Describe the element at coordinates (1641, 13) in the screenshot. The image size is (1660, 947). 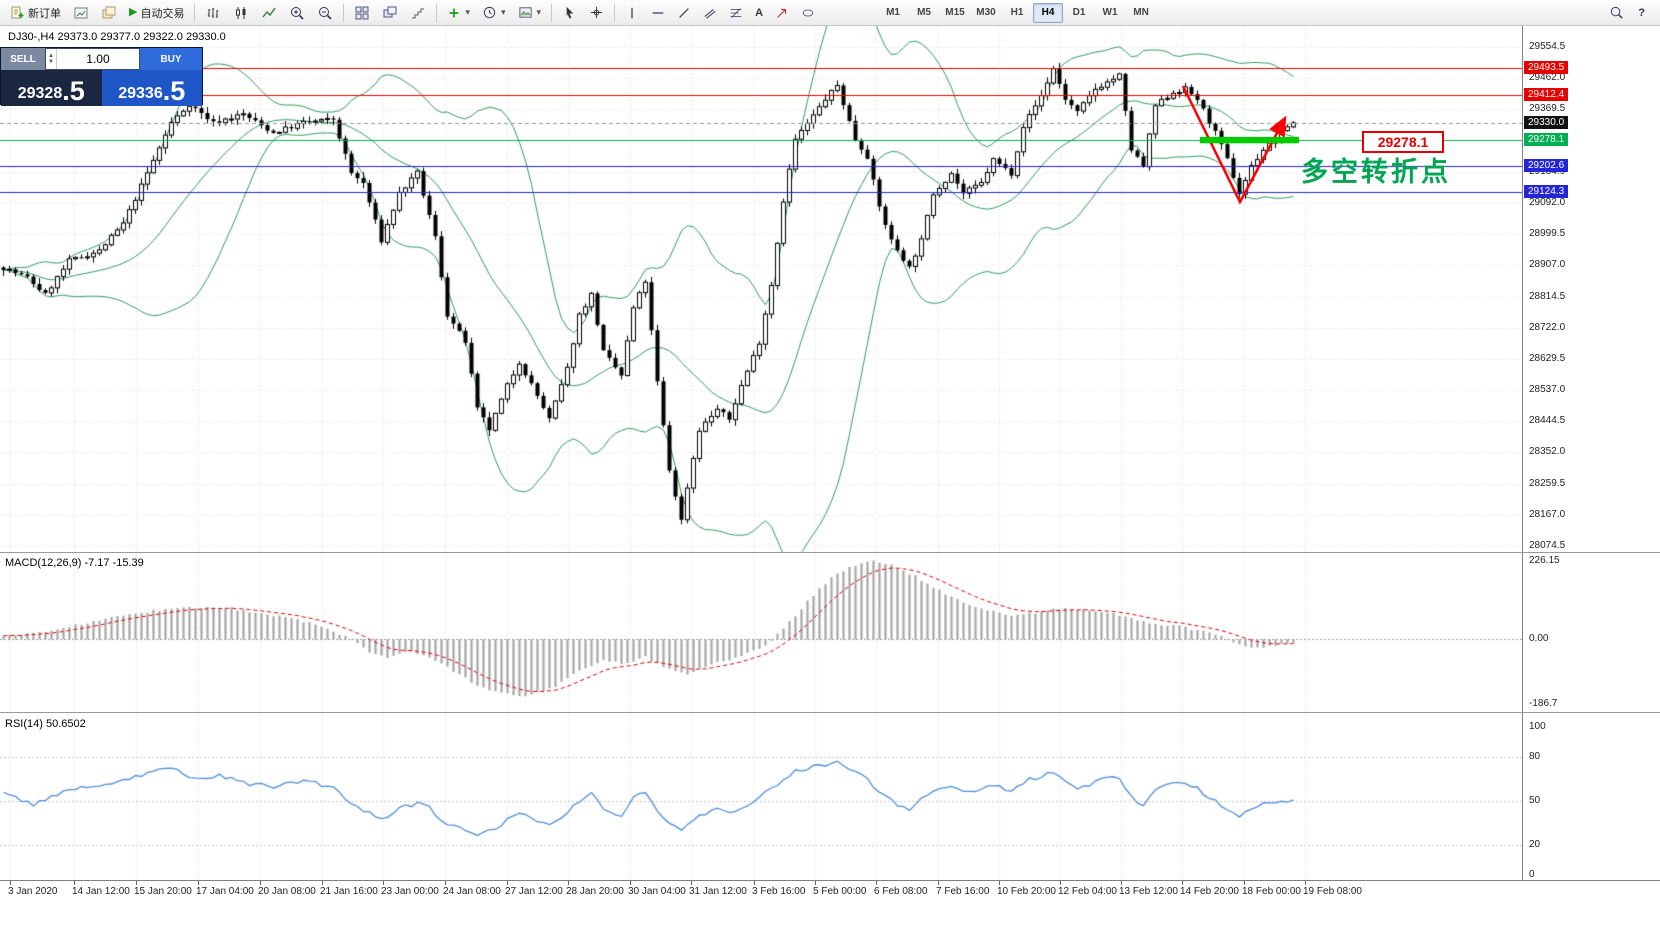
I see `help-button: ?` at that location.